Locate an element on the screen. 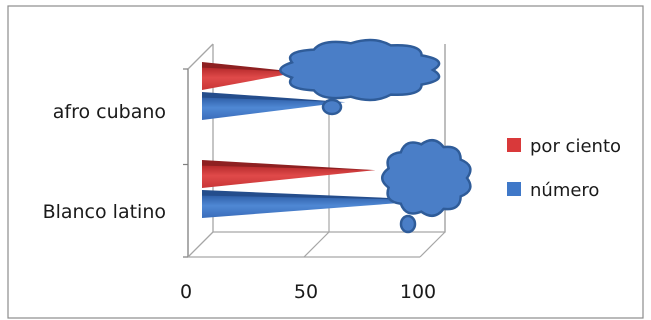 The height and width of the screenshot is (320, 651). x-tick-label: 0 is located at coordinates (186, 292).